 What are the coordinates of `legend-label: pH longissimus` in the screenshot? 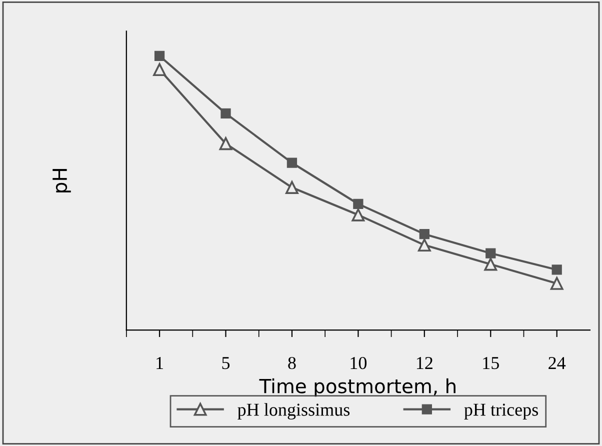 It's located at (294, 411).